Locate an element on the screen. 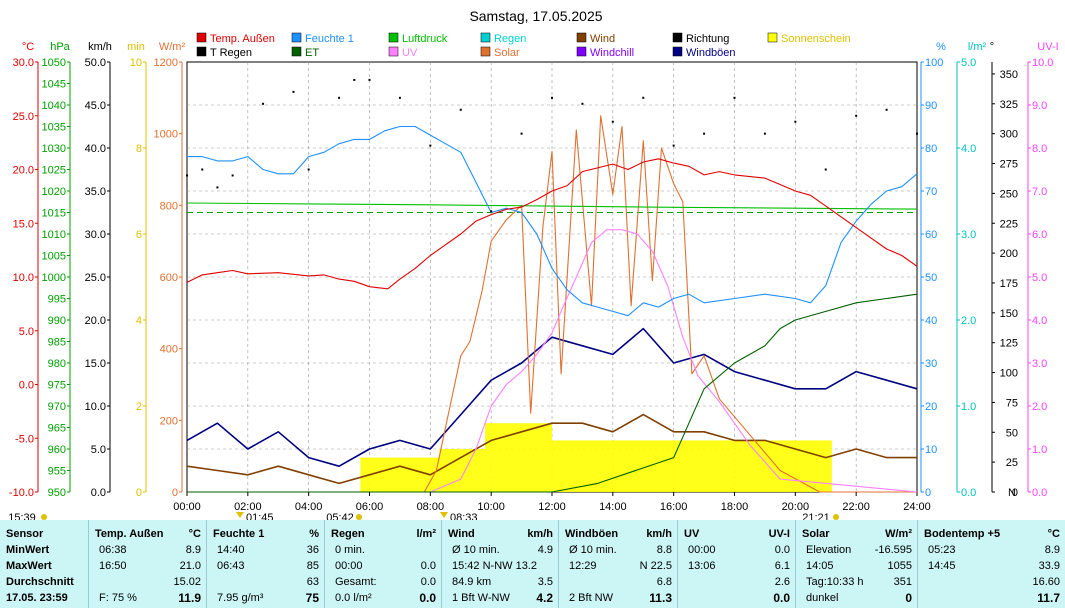  current-value: 4.2 is located at coordinates (544, 598).